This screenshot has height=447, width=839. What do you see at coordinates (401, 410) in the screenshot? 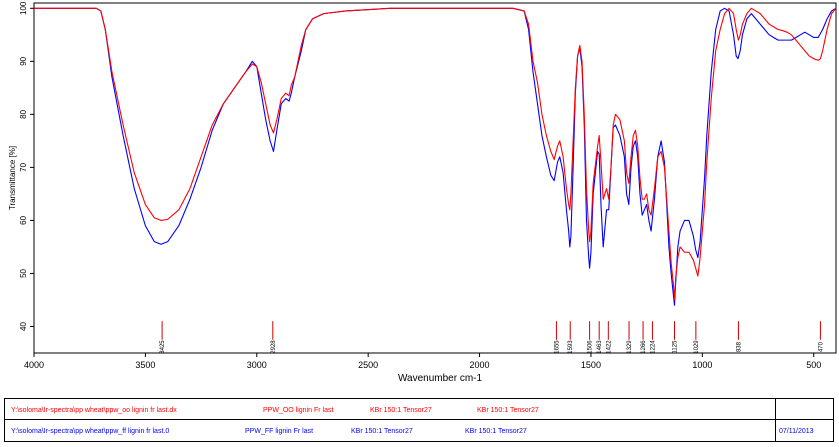
I see `method-oo-1: KBr 150:1 Tensor27` at bounding box center [401, 410].